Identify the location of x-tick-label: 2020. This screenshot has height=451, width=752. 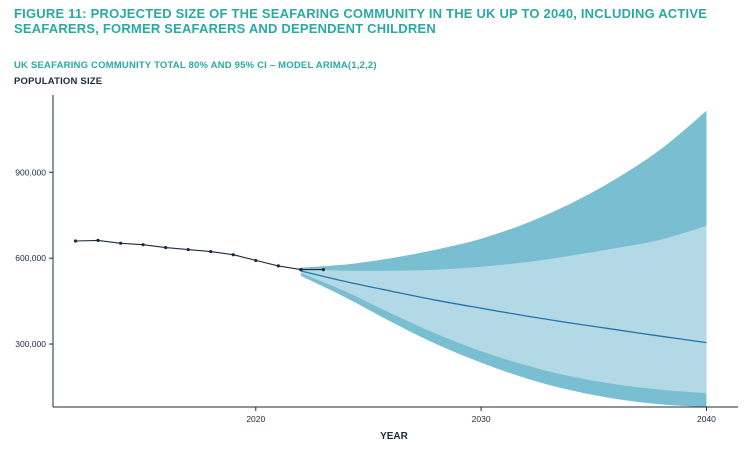
(255, 419).